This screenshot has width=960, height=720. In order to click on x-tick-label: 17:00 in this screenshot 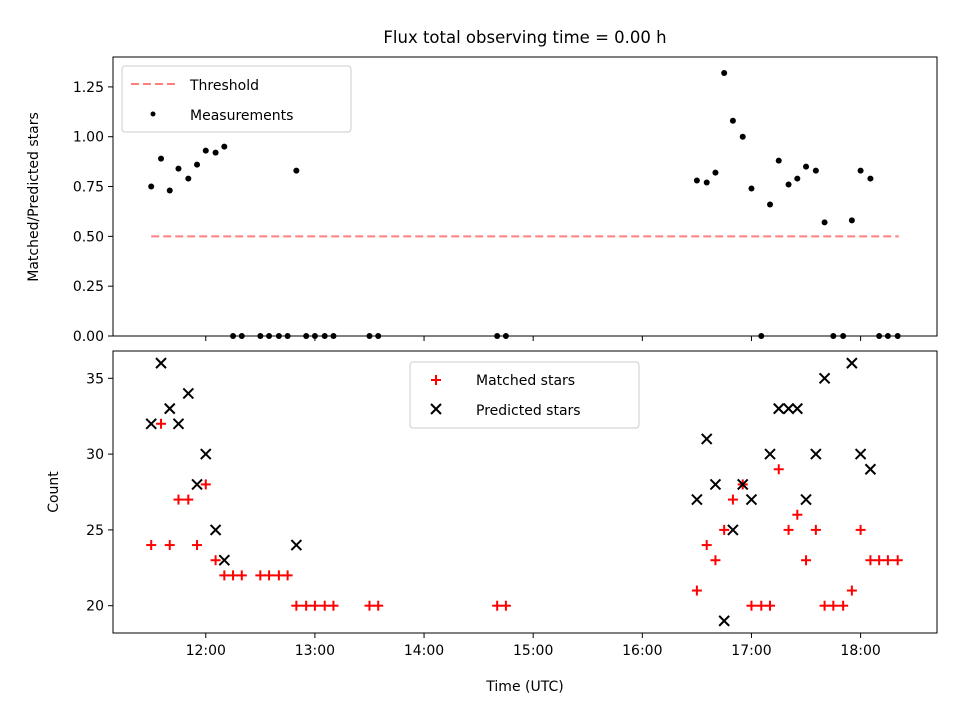, I will do `click(751, 651)`.